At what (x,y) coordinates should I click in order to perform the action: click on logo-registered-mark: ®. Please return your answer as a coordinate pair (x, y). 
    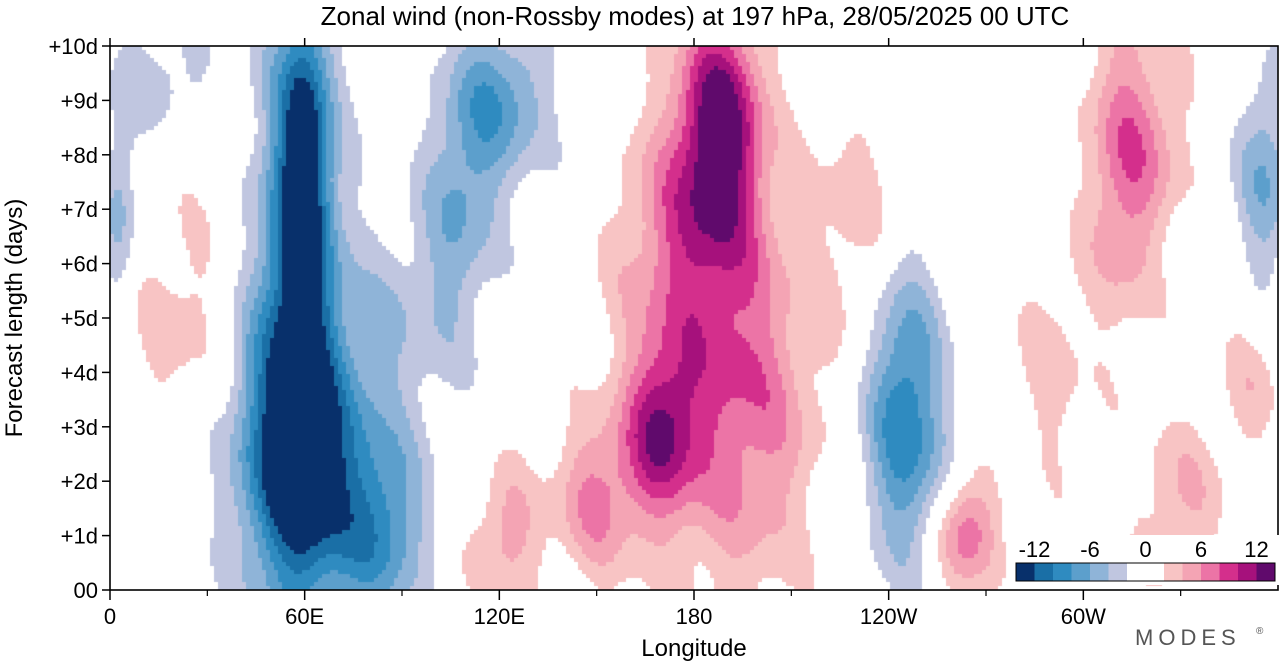
    Looking at the image, I should click on (1260, 631).